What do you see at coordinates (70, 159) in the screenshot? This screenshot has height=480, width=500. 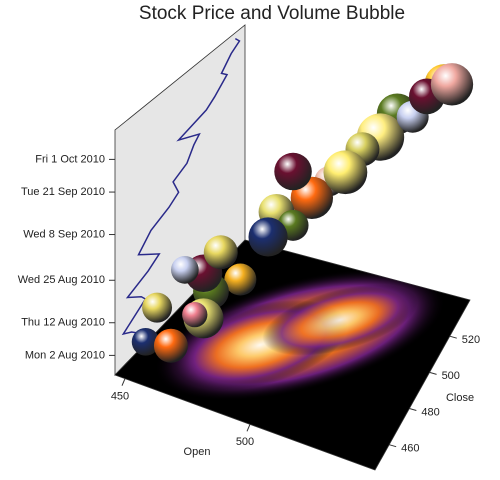 I see `z-tick-label: Fri 1 Oct 2010` at bounding box center [70, 159].